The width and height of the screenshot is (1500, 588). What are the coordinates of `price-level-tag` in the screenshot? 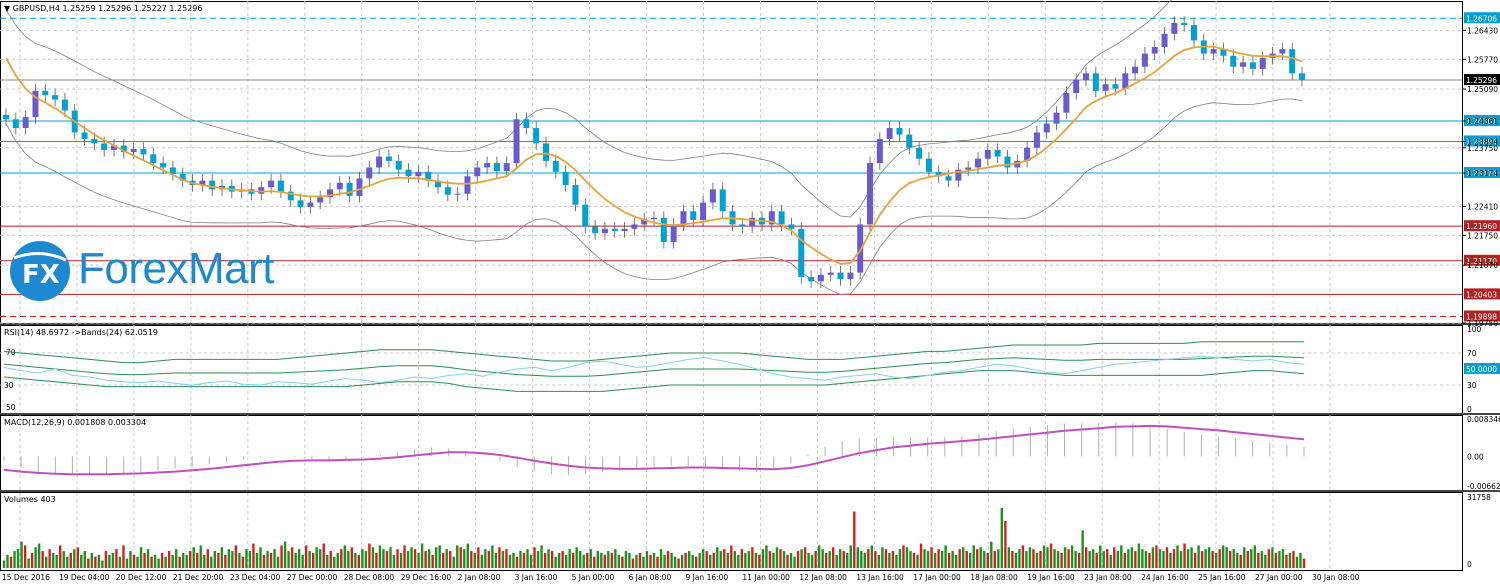 It's located at (1482, 172).